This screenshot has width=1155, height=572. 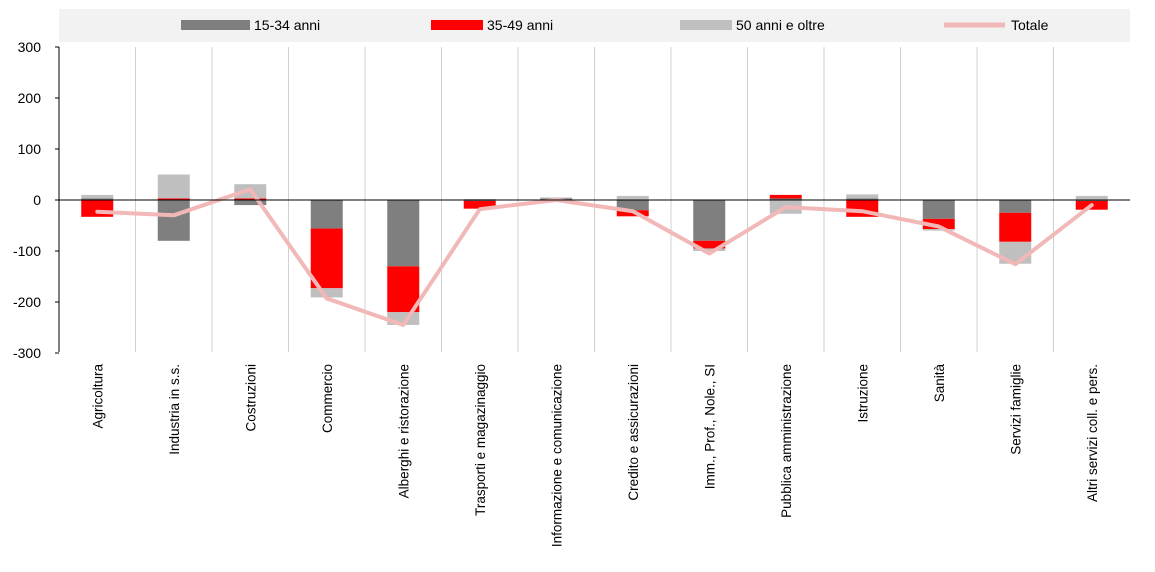 What do you see at coordinates (30, 149) in the screenshot?
I see `y-tick-label: 100` at bounding box center [30, 149].